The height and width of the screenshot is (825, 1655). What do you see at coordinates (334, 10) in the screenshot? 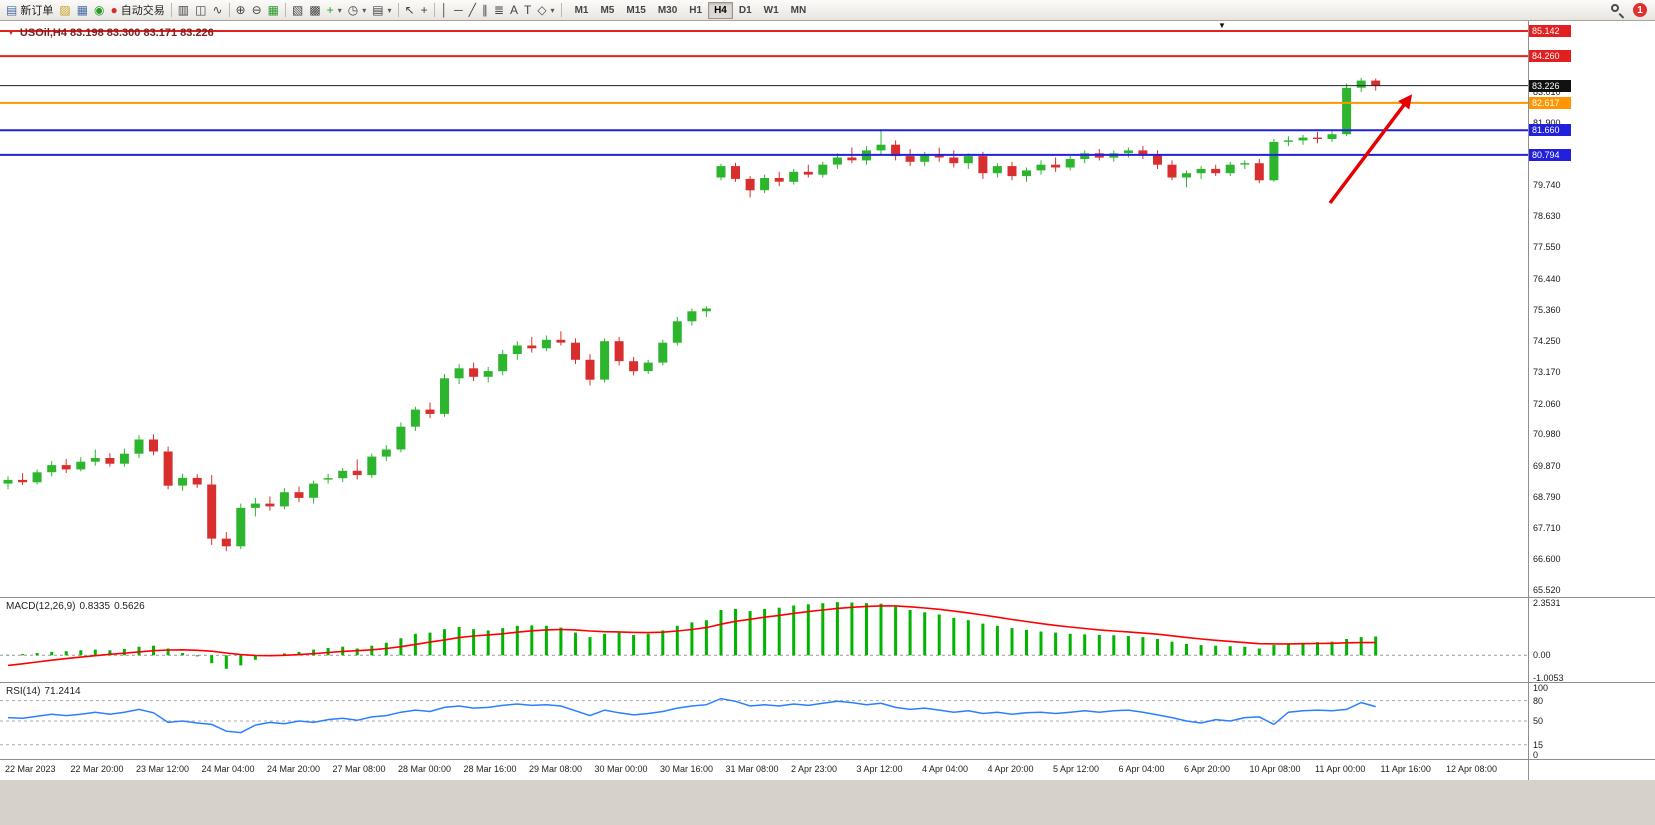
I see `new-chart-icon: + ▾` at bounding box center [334, 10].